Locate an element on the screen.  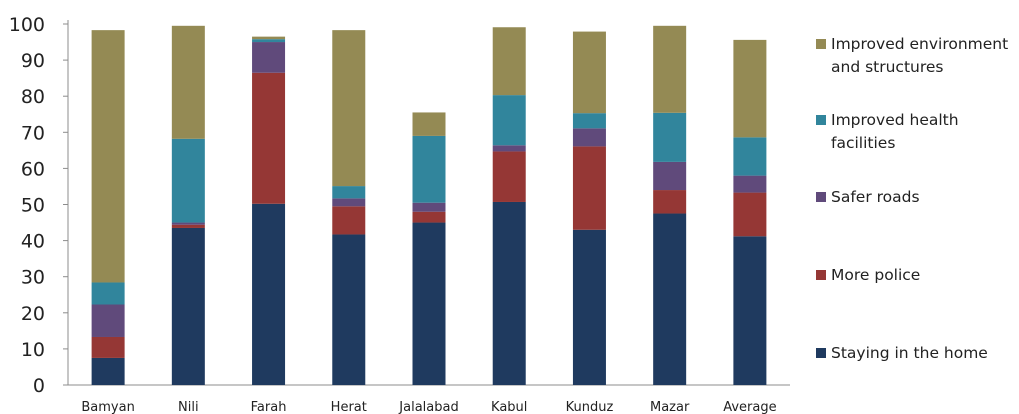
x-category-label: Mazar is located at coordinates (670, 407).